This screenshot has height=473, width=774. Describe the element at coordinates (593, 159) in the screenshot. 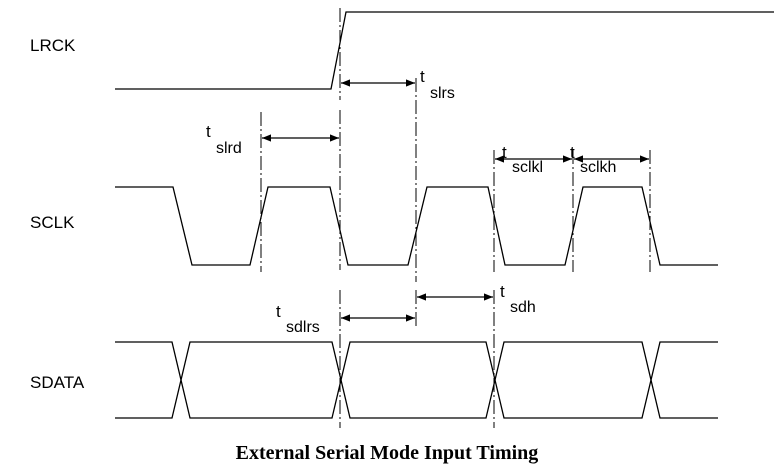

I see `timing-label: tsclkh` at that location.